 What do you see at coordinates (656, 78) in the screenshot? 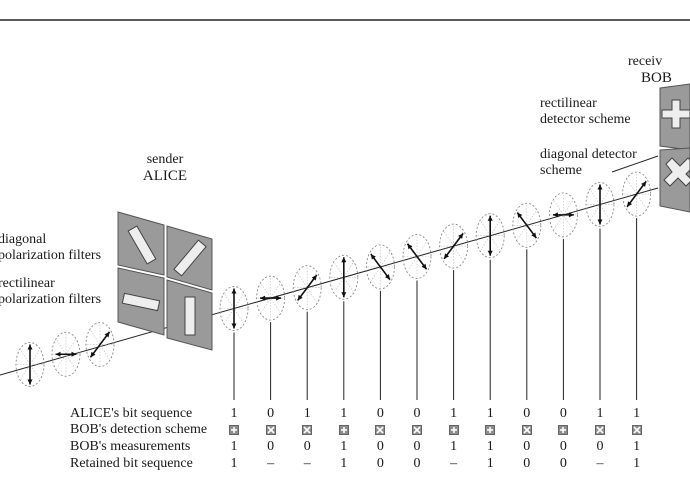
I see `bob-label: BOB` at bounding box center [656, 78].